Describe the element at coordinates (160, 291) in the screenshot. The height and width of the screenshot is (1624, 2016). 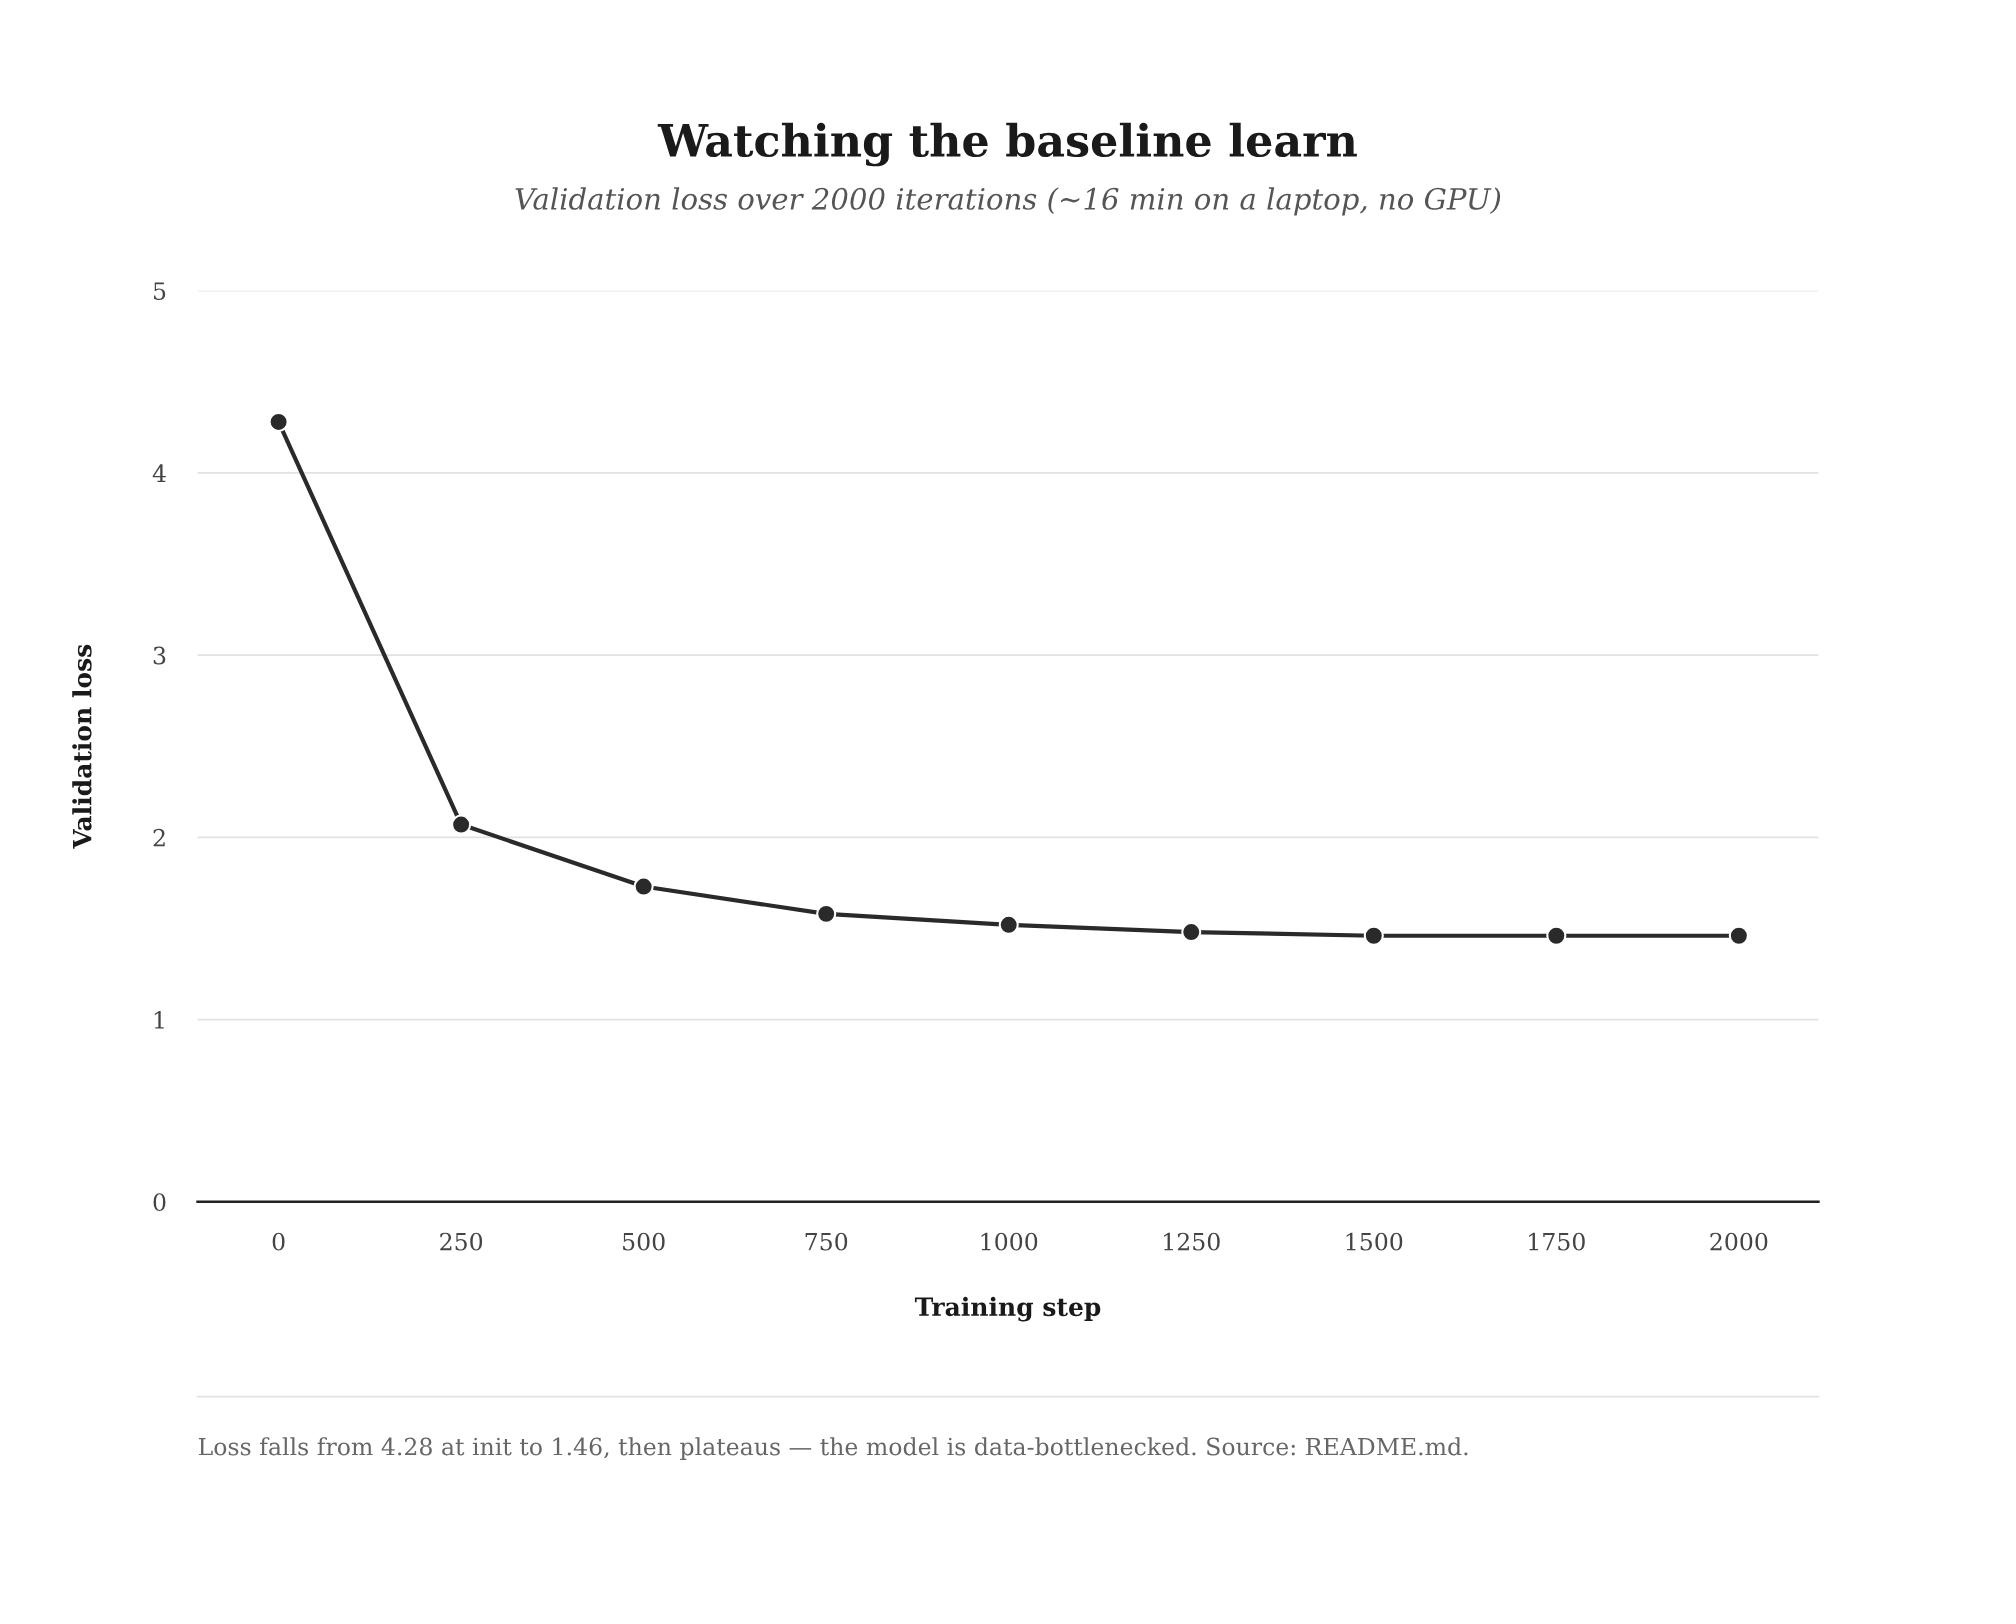
I see `y-tick-label: 5` at that location.